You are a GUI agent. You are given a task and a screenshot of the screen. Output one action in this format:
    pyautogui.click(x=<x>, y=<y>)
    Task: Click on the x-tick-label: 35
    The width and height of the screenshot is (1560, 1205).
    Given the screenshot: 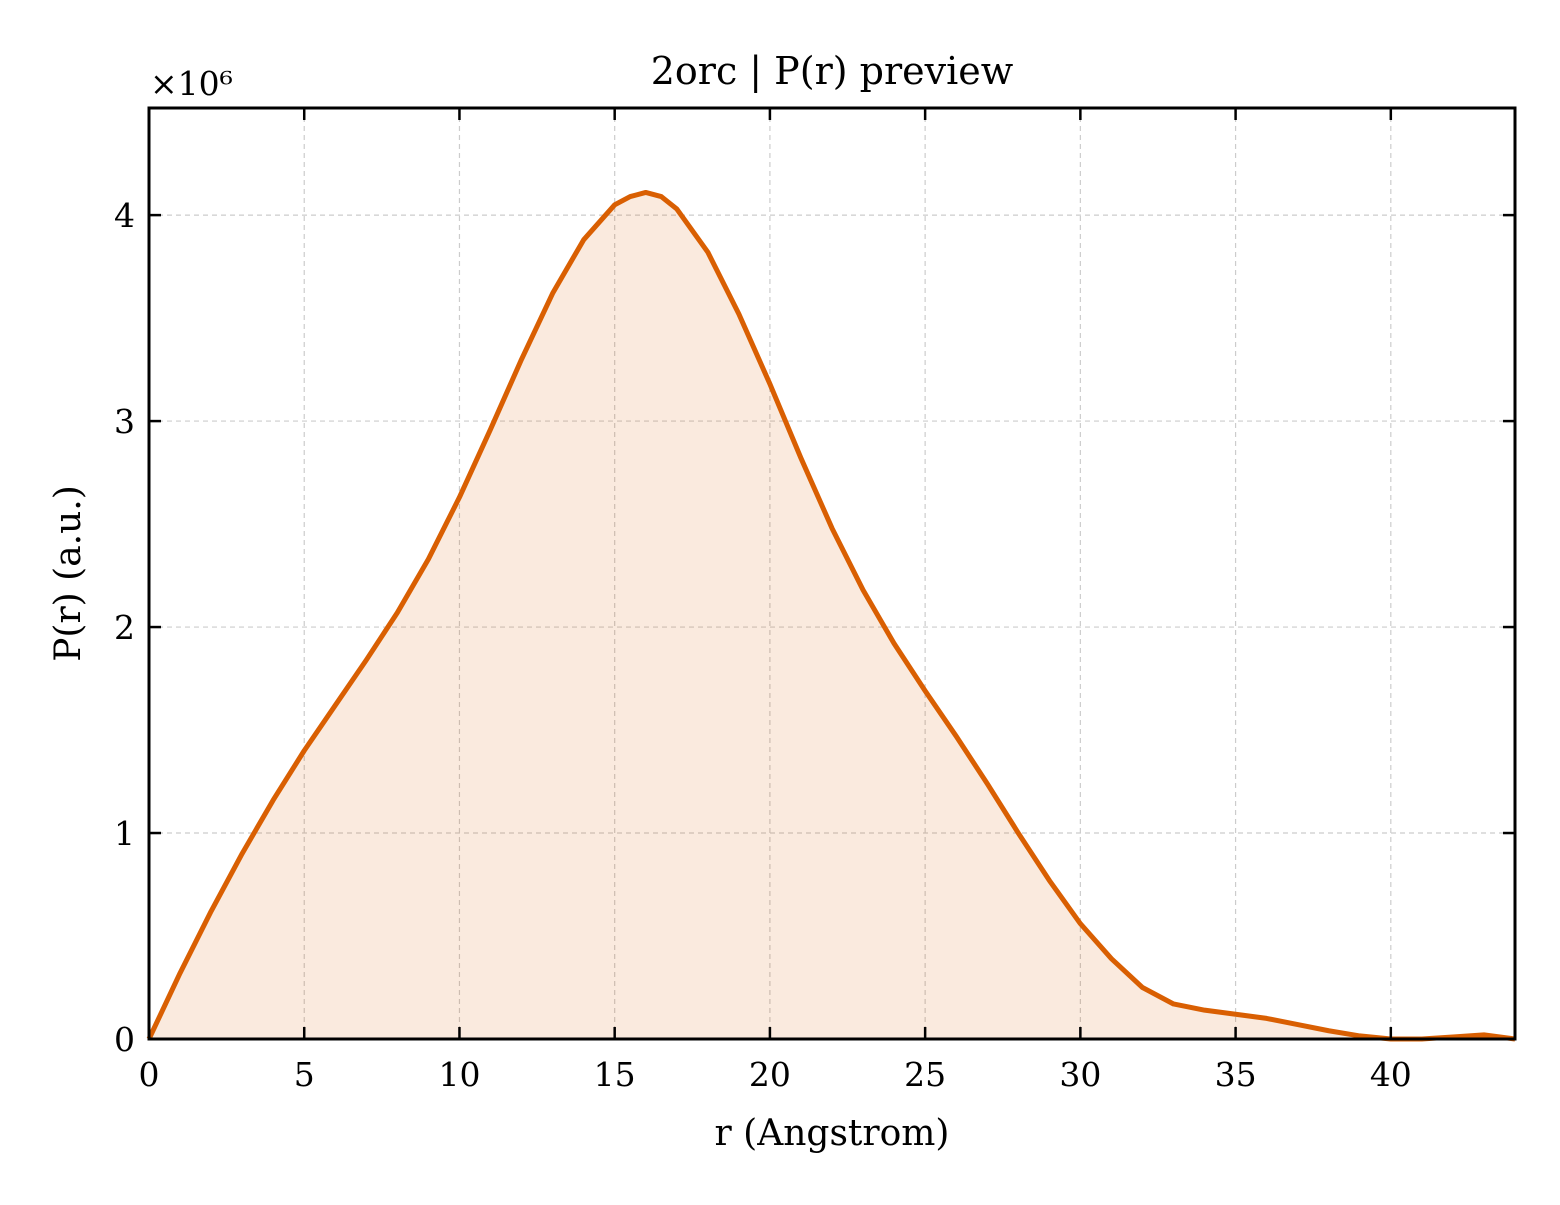 What is the action you would take?
    pyautogui.click(x=1236, y=1074)
    